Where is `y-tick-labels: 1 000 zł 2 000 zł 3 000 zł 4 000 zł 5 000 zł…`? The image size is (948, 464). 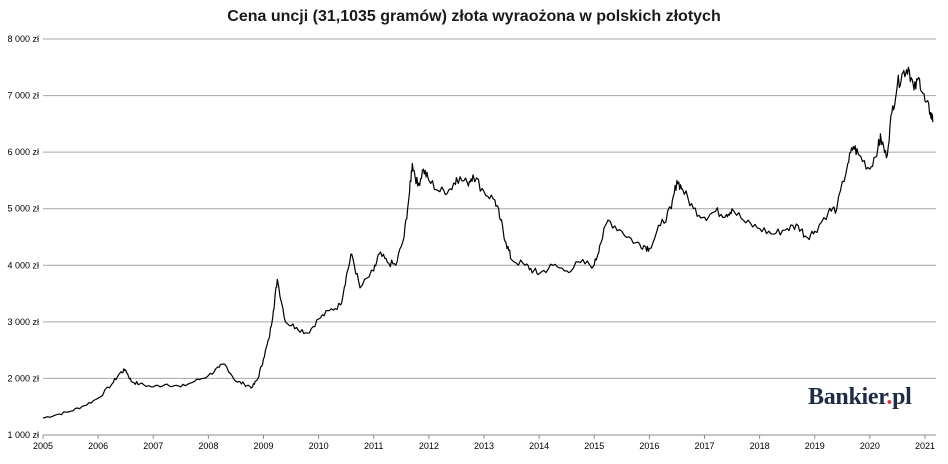 y-tick-labels: 1 000 zł 2 000 zł 3 000 zł 4 000 zł 5 000 zł… is located at coordinates (23, 237).